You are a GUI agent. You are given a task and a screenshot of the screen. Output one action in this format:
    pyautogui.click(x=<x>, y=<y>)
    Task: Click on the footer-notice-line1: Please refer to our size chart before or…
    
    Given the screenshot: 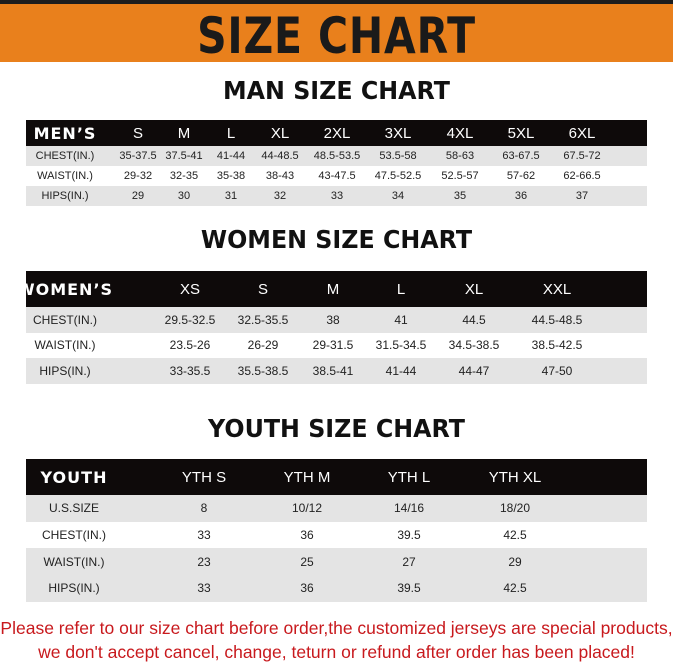 What is the action you would take?
    pyautogui.click(x=336, y=628)
    